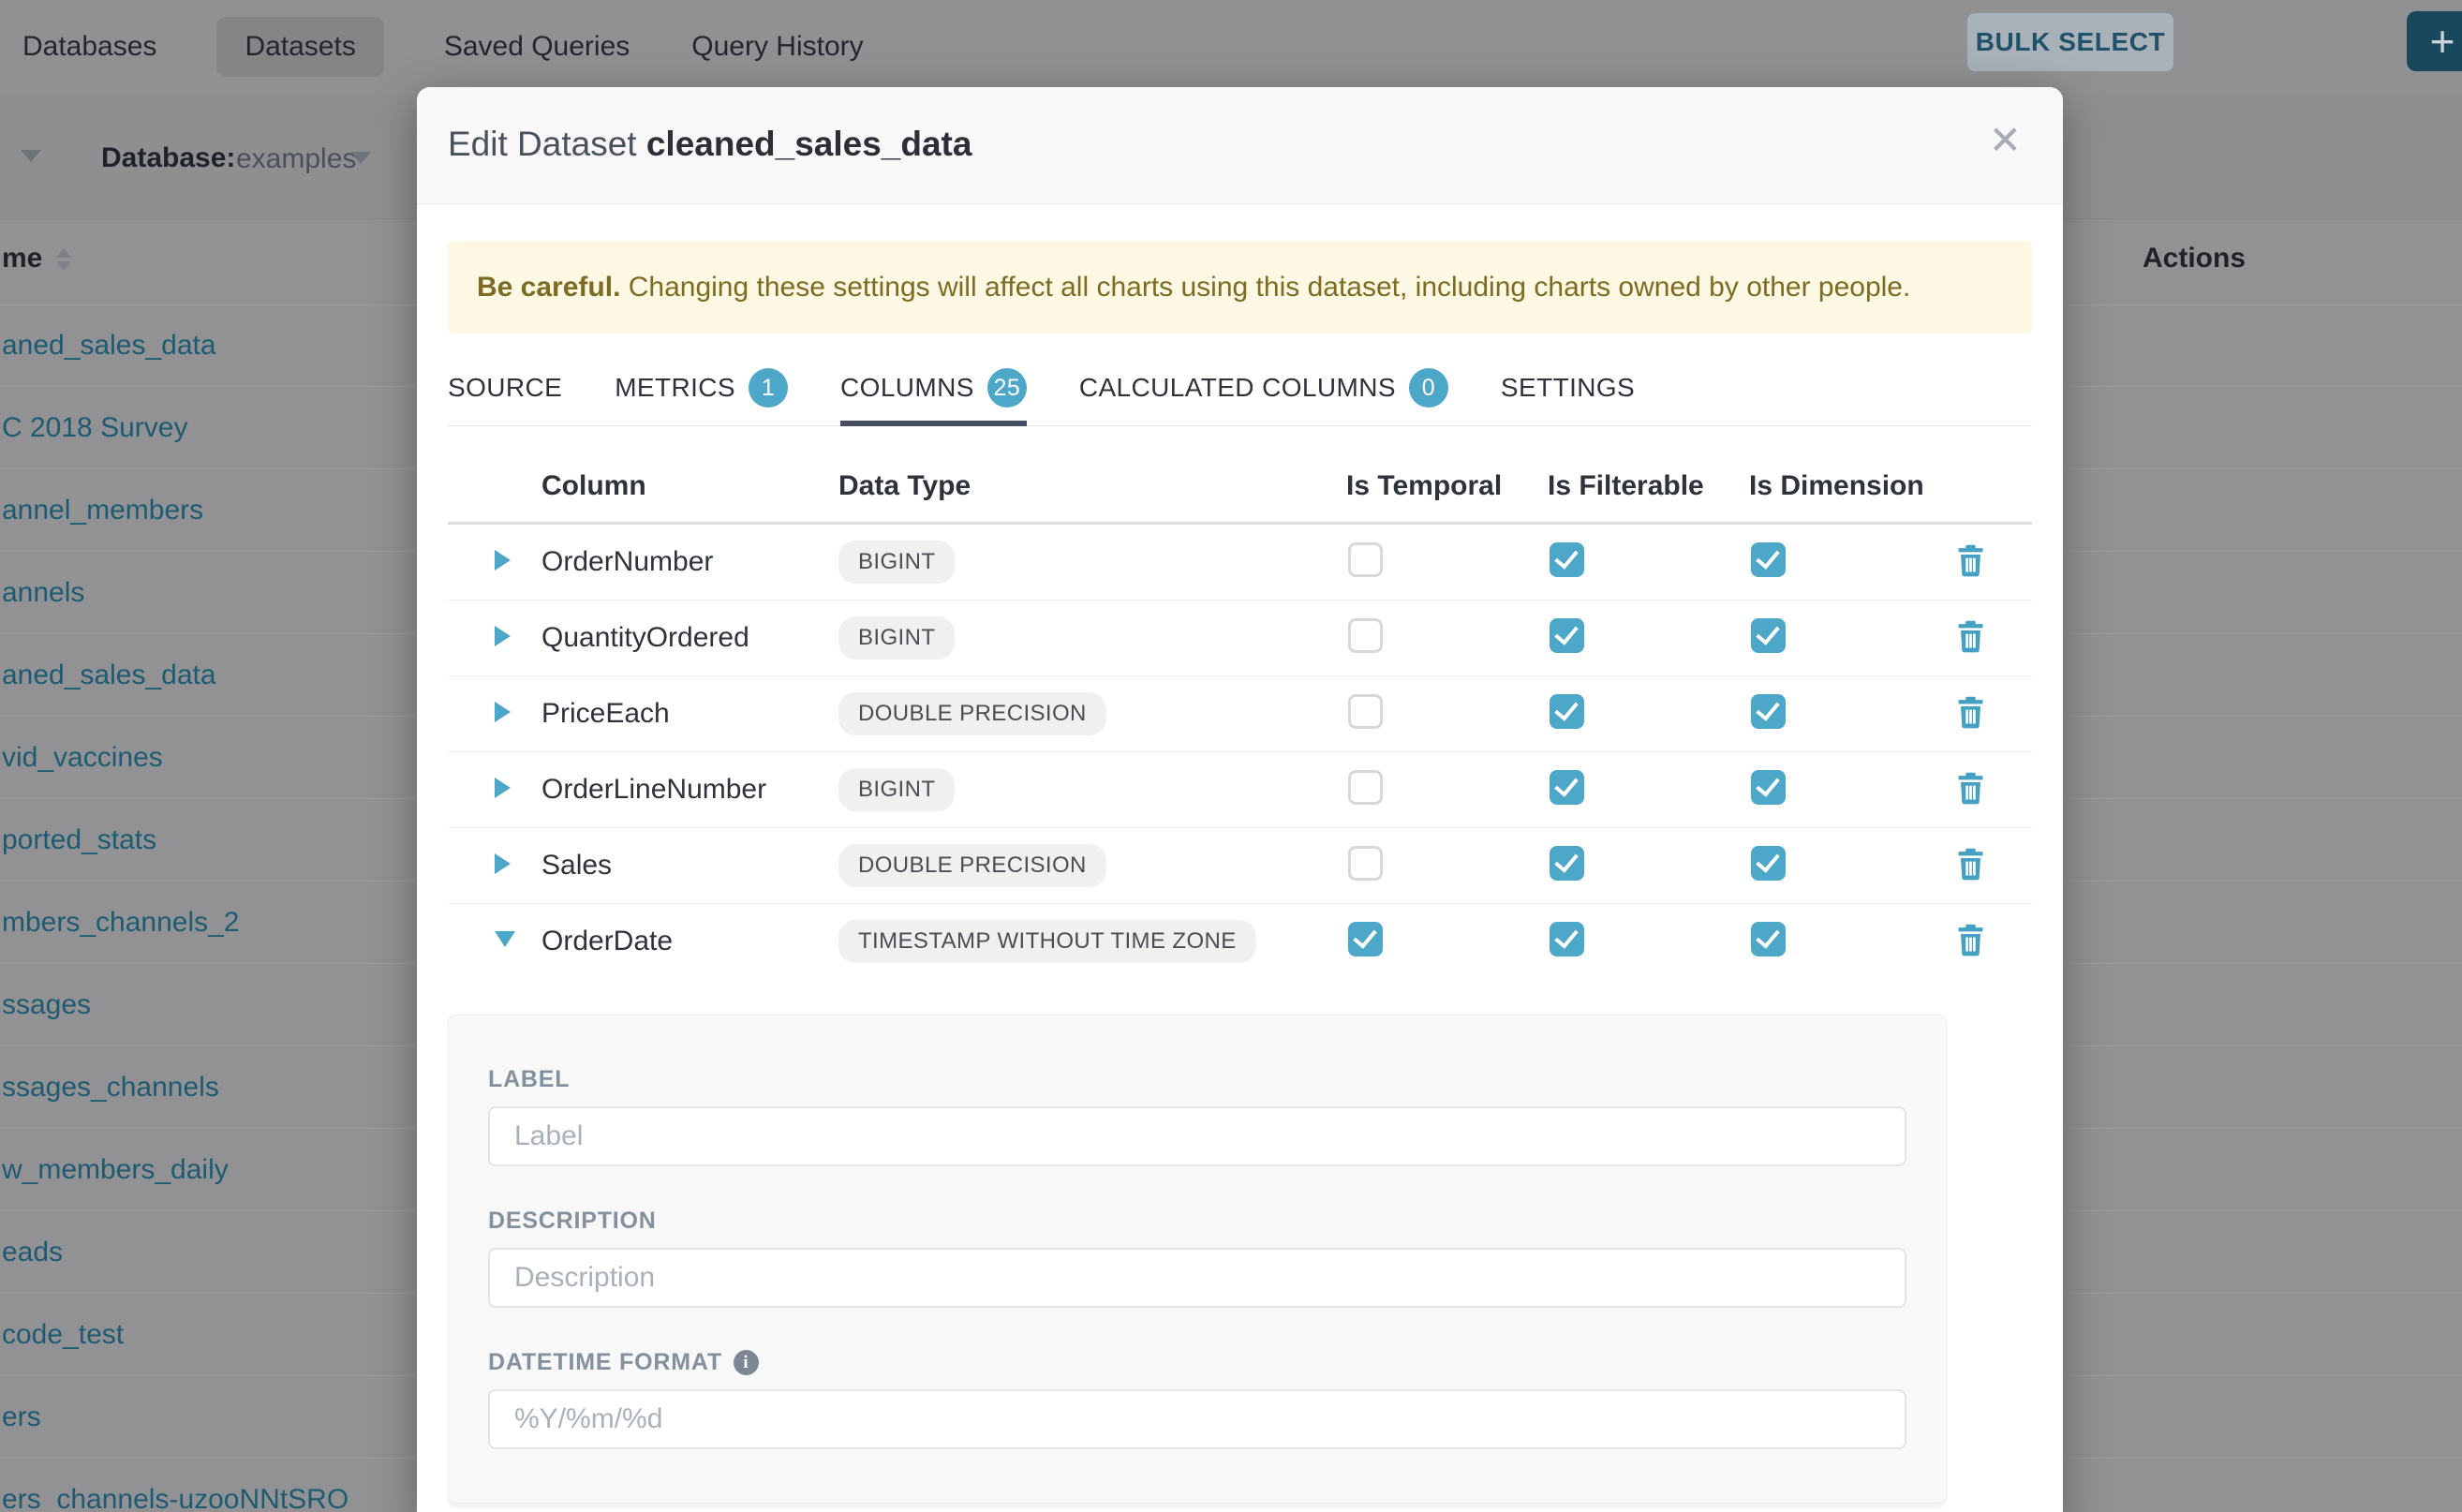  What do you see at coordinates (1006, 388) in the screenshot?
I see `tab-count-badge: 25` at bounding box center [1006, 388].